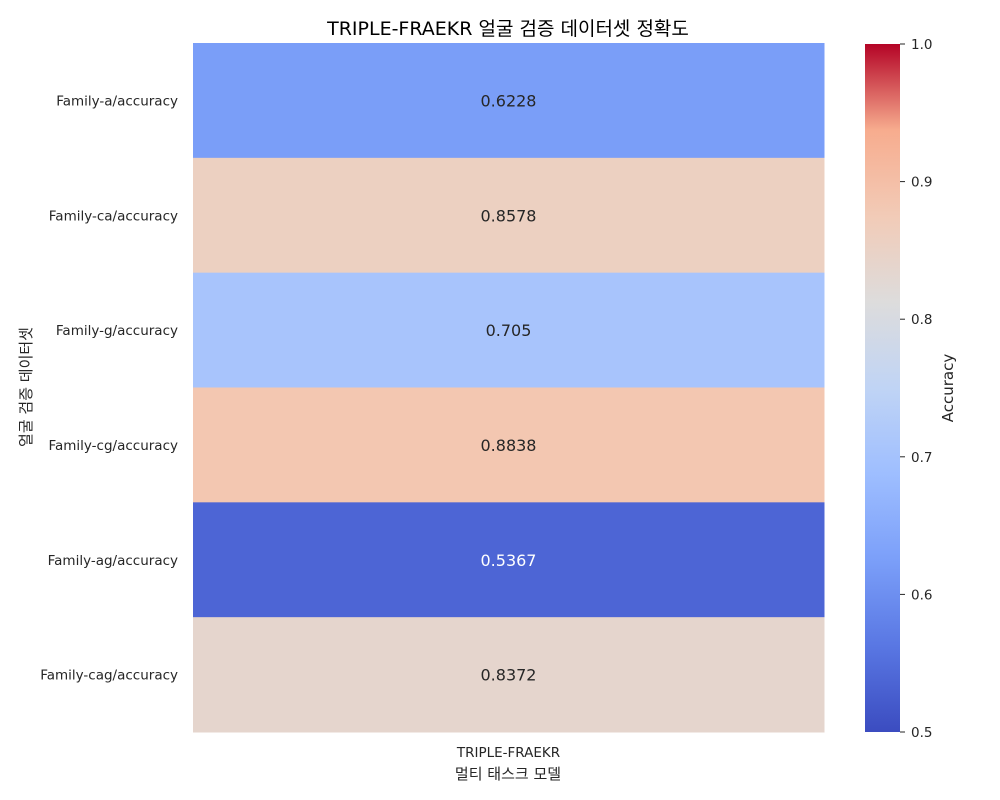 This screenshot has width=1000, height=800. Describe the element at coordinates (508, 774) in the screenshot. I see `x-axis-label: 멀티 태스크 모델` at that location.